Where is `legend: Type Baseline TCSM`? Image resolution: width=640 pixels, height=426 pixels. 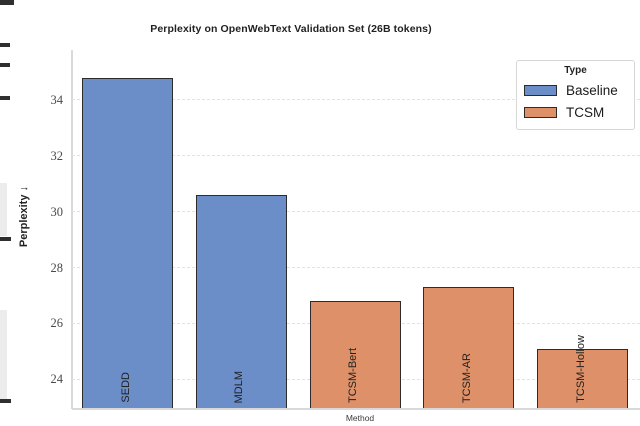 legend: Type Baseline TCSM is located at coordinates (575, 95).